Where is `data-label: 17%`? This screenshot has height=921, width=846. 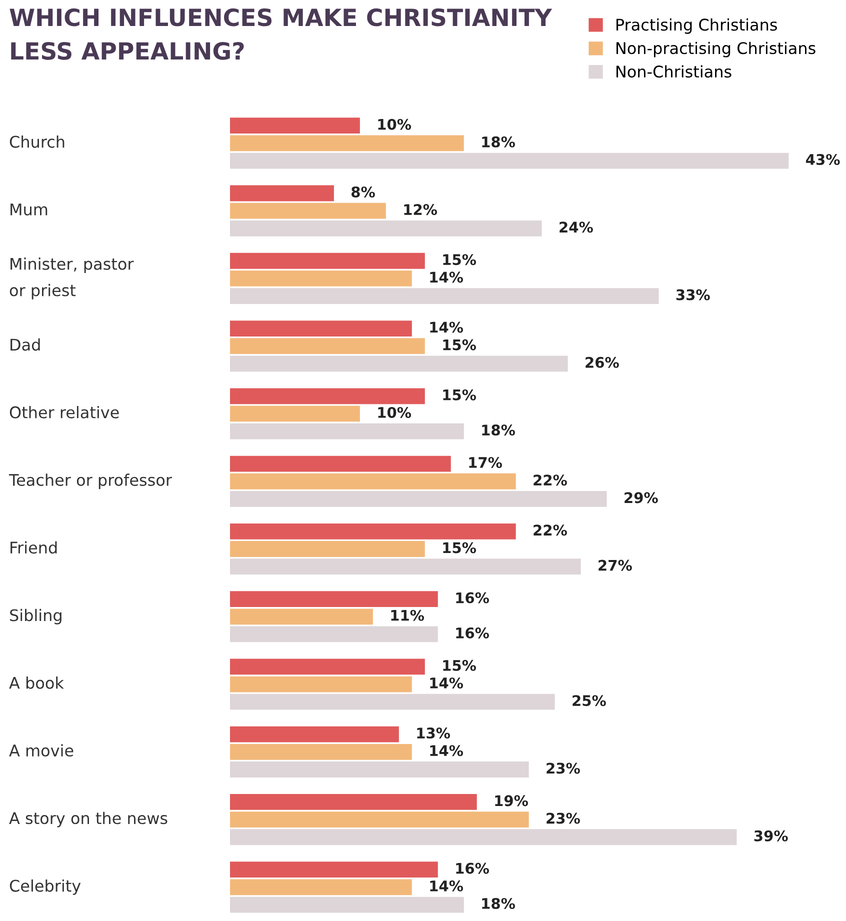
data-label: 17% is located at coordinates (485, 462).